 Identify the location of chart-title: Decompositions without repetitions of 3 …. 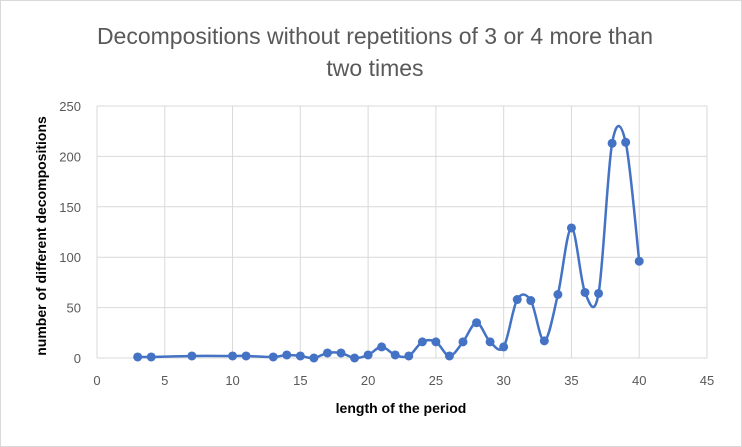
(375, 52).